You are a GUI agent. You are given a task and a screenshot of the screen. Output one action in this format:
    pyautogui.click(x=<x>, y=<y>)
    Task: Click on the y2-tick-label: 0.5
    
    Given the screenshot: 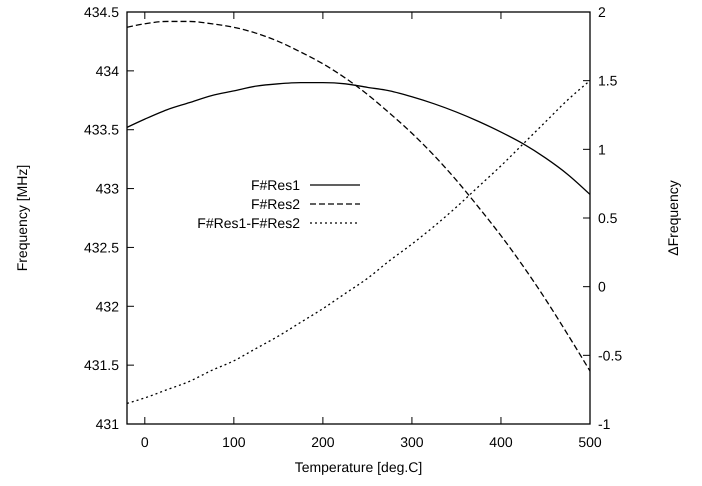 What is the action you would take?
    pyautogui.click(x=608, y=218)
    